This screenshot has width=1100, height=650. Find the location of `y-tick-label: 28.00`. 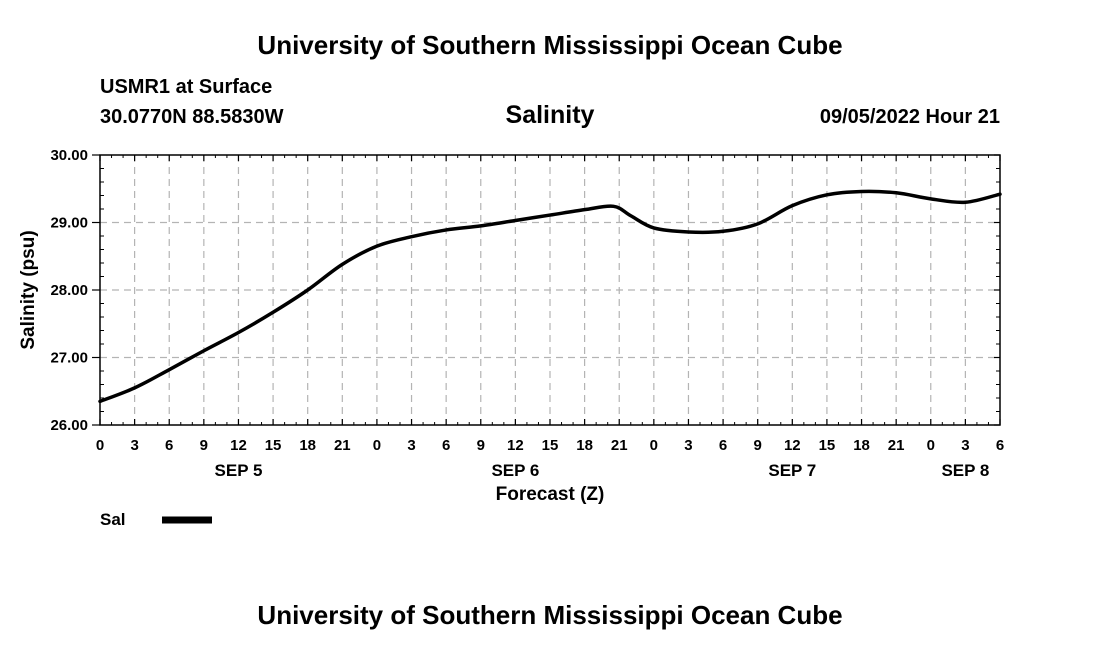

y-tick-label: 28.00 is located at coordinates (69, 290).